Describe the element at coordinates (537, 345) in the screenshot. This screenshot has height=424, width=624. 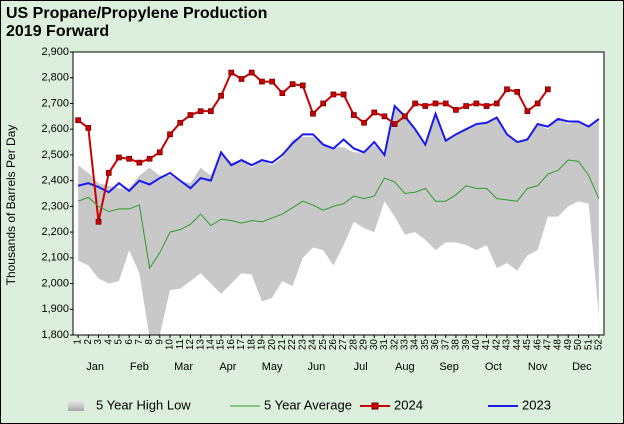
I see `x-tick-label: 46` at that location.